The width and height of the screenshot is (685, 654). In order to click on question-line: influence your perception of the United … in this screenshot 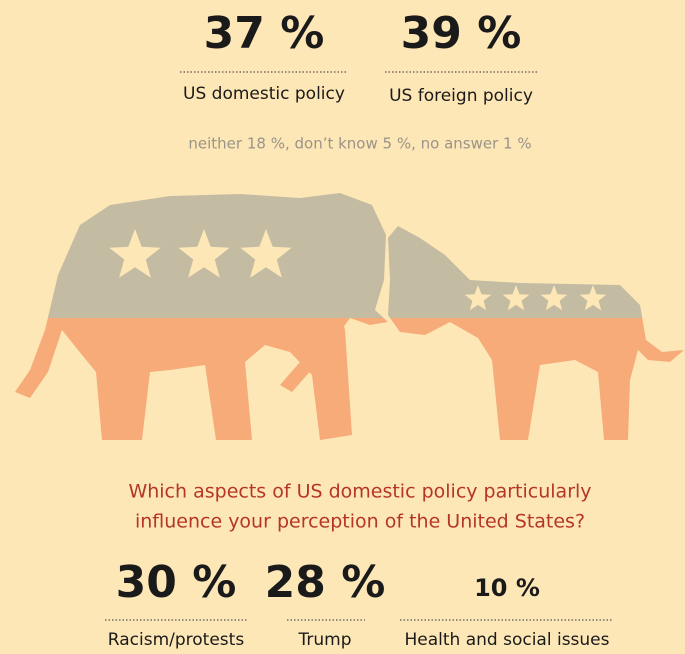, I will do `click(360, 522)`.